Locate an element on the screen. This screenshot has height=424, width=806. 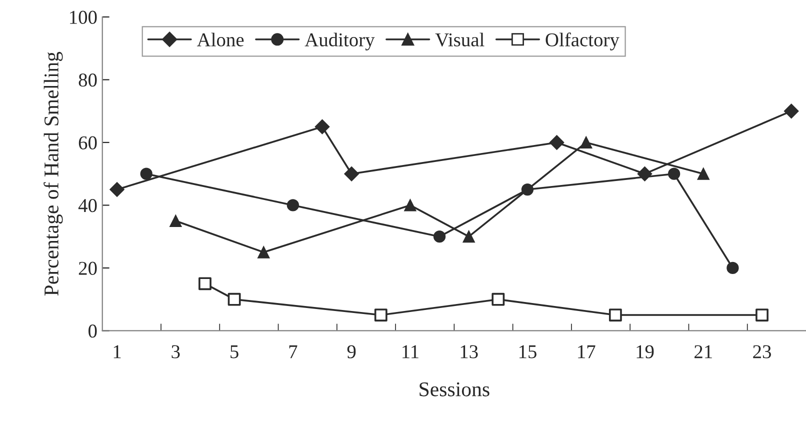
y-tick-label: 20 is located at coordinates (87, 268).